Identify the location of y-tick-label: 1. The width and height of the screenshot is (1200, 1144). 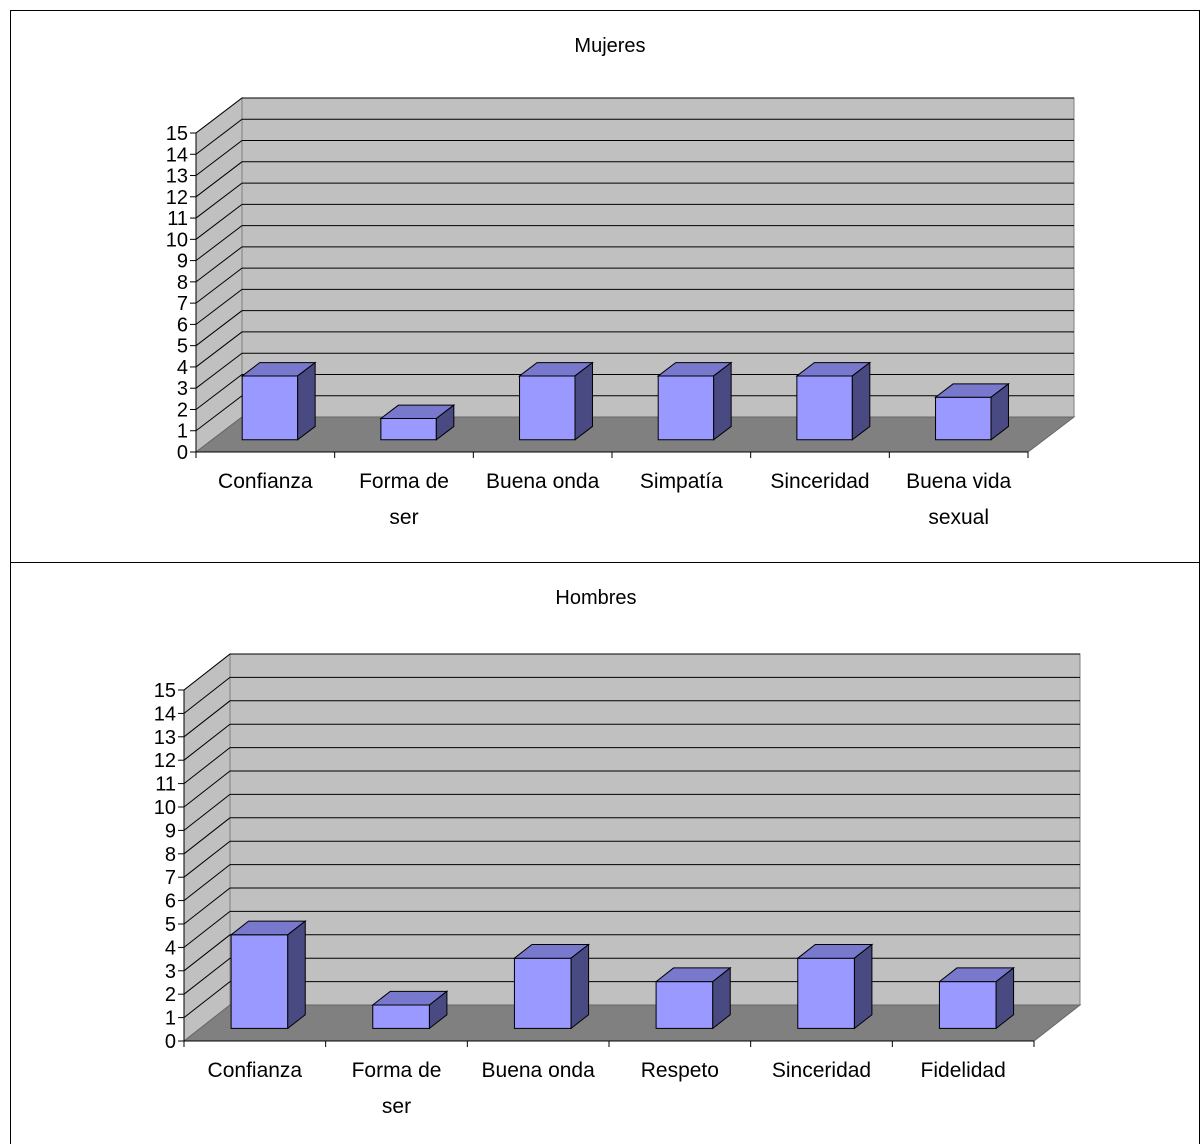
(170, 1019).